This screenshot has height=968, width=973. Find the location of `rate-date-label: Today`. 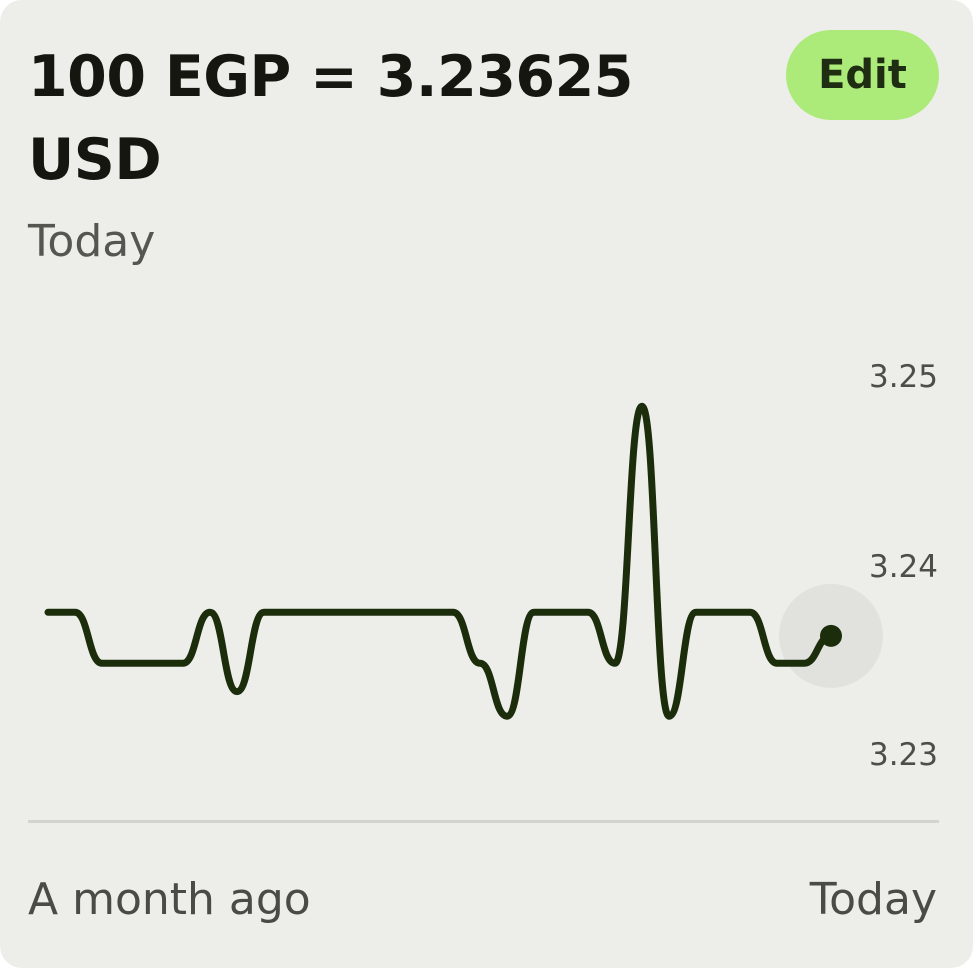

rate-date-label: Today is located at coordinates (92, 241).